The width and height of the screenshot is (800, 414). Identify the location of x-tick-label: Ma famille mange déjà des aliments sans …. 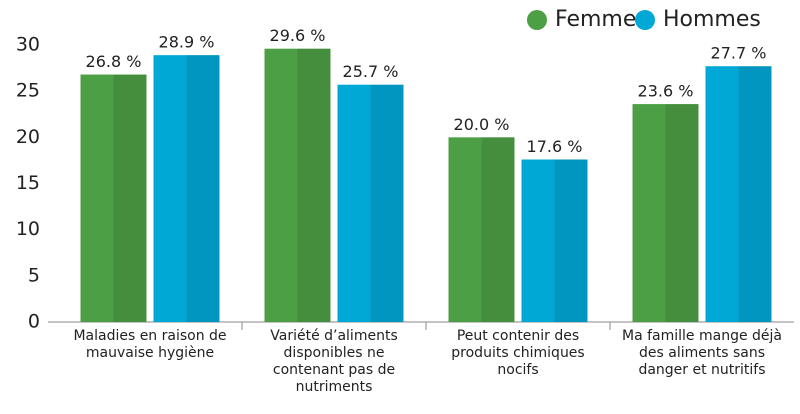
(702, 353).